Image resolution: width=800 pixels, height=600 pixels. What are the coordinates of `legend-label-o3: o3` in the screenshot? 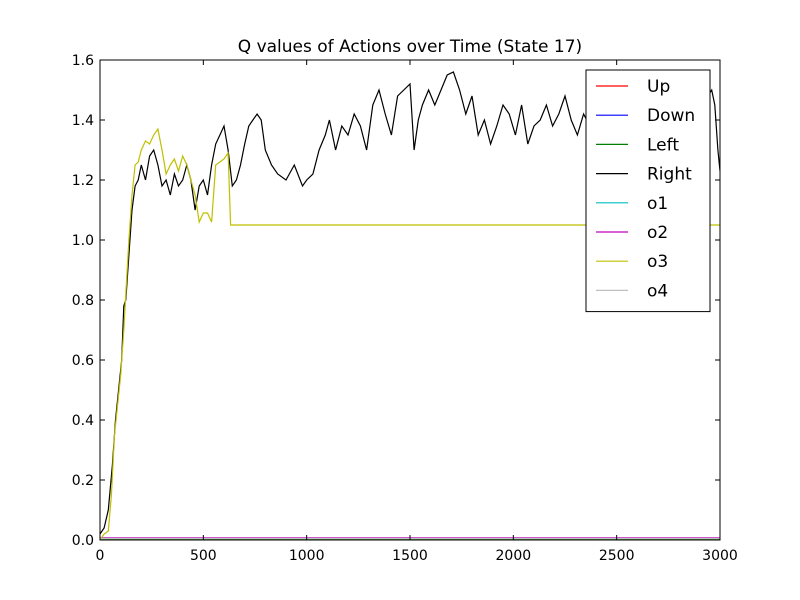 It's located at (657, 262).